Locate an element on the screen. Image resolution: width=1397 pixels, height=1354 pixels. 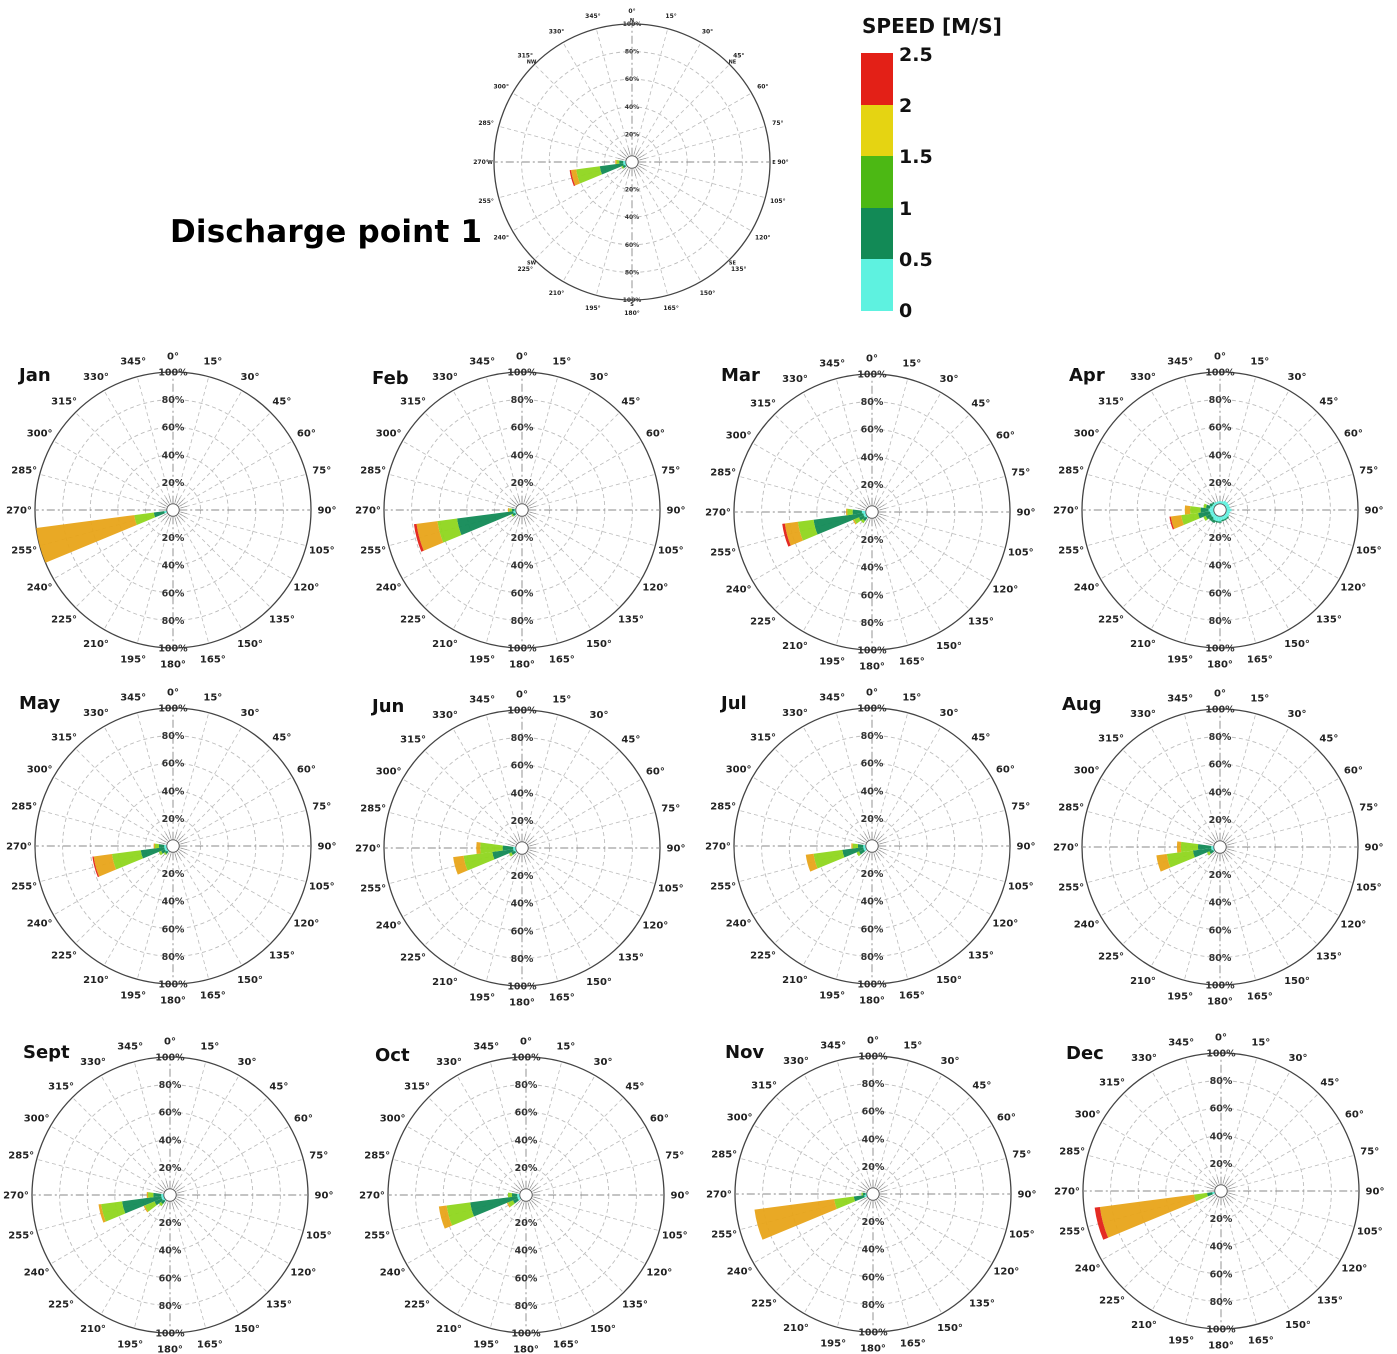
direction-label: 0° is located at coordinates (522, 695).